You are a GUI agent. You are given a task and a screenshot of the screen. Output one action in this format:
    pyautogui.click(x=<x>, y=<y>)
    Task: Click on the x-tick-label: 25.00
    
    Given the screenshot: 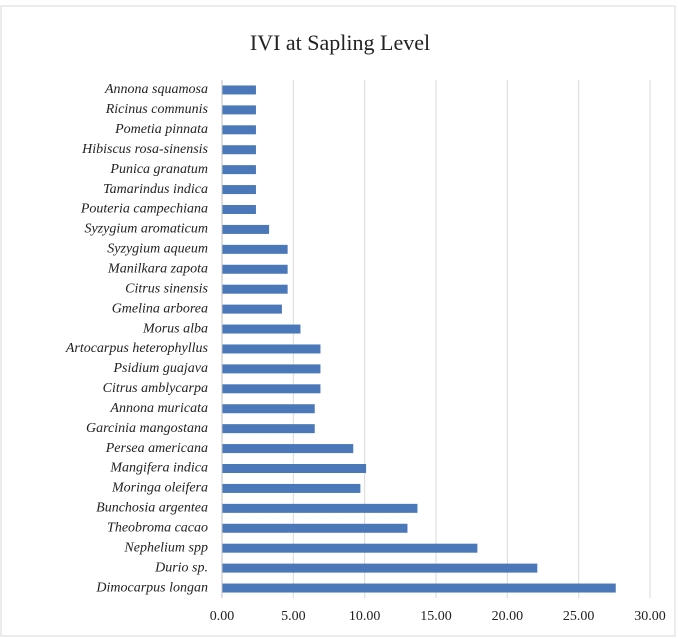 What is the action you would take?
    pyautogui.click(x=579, y=616)
    